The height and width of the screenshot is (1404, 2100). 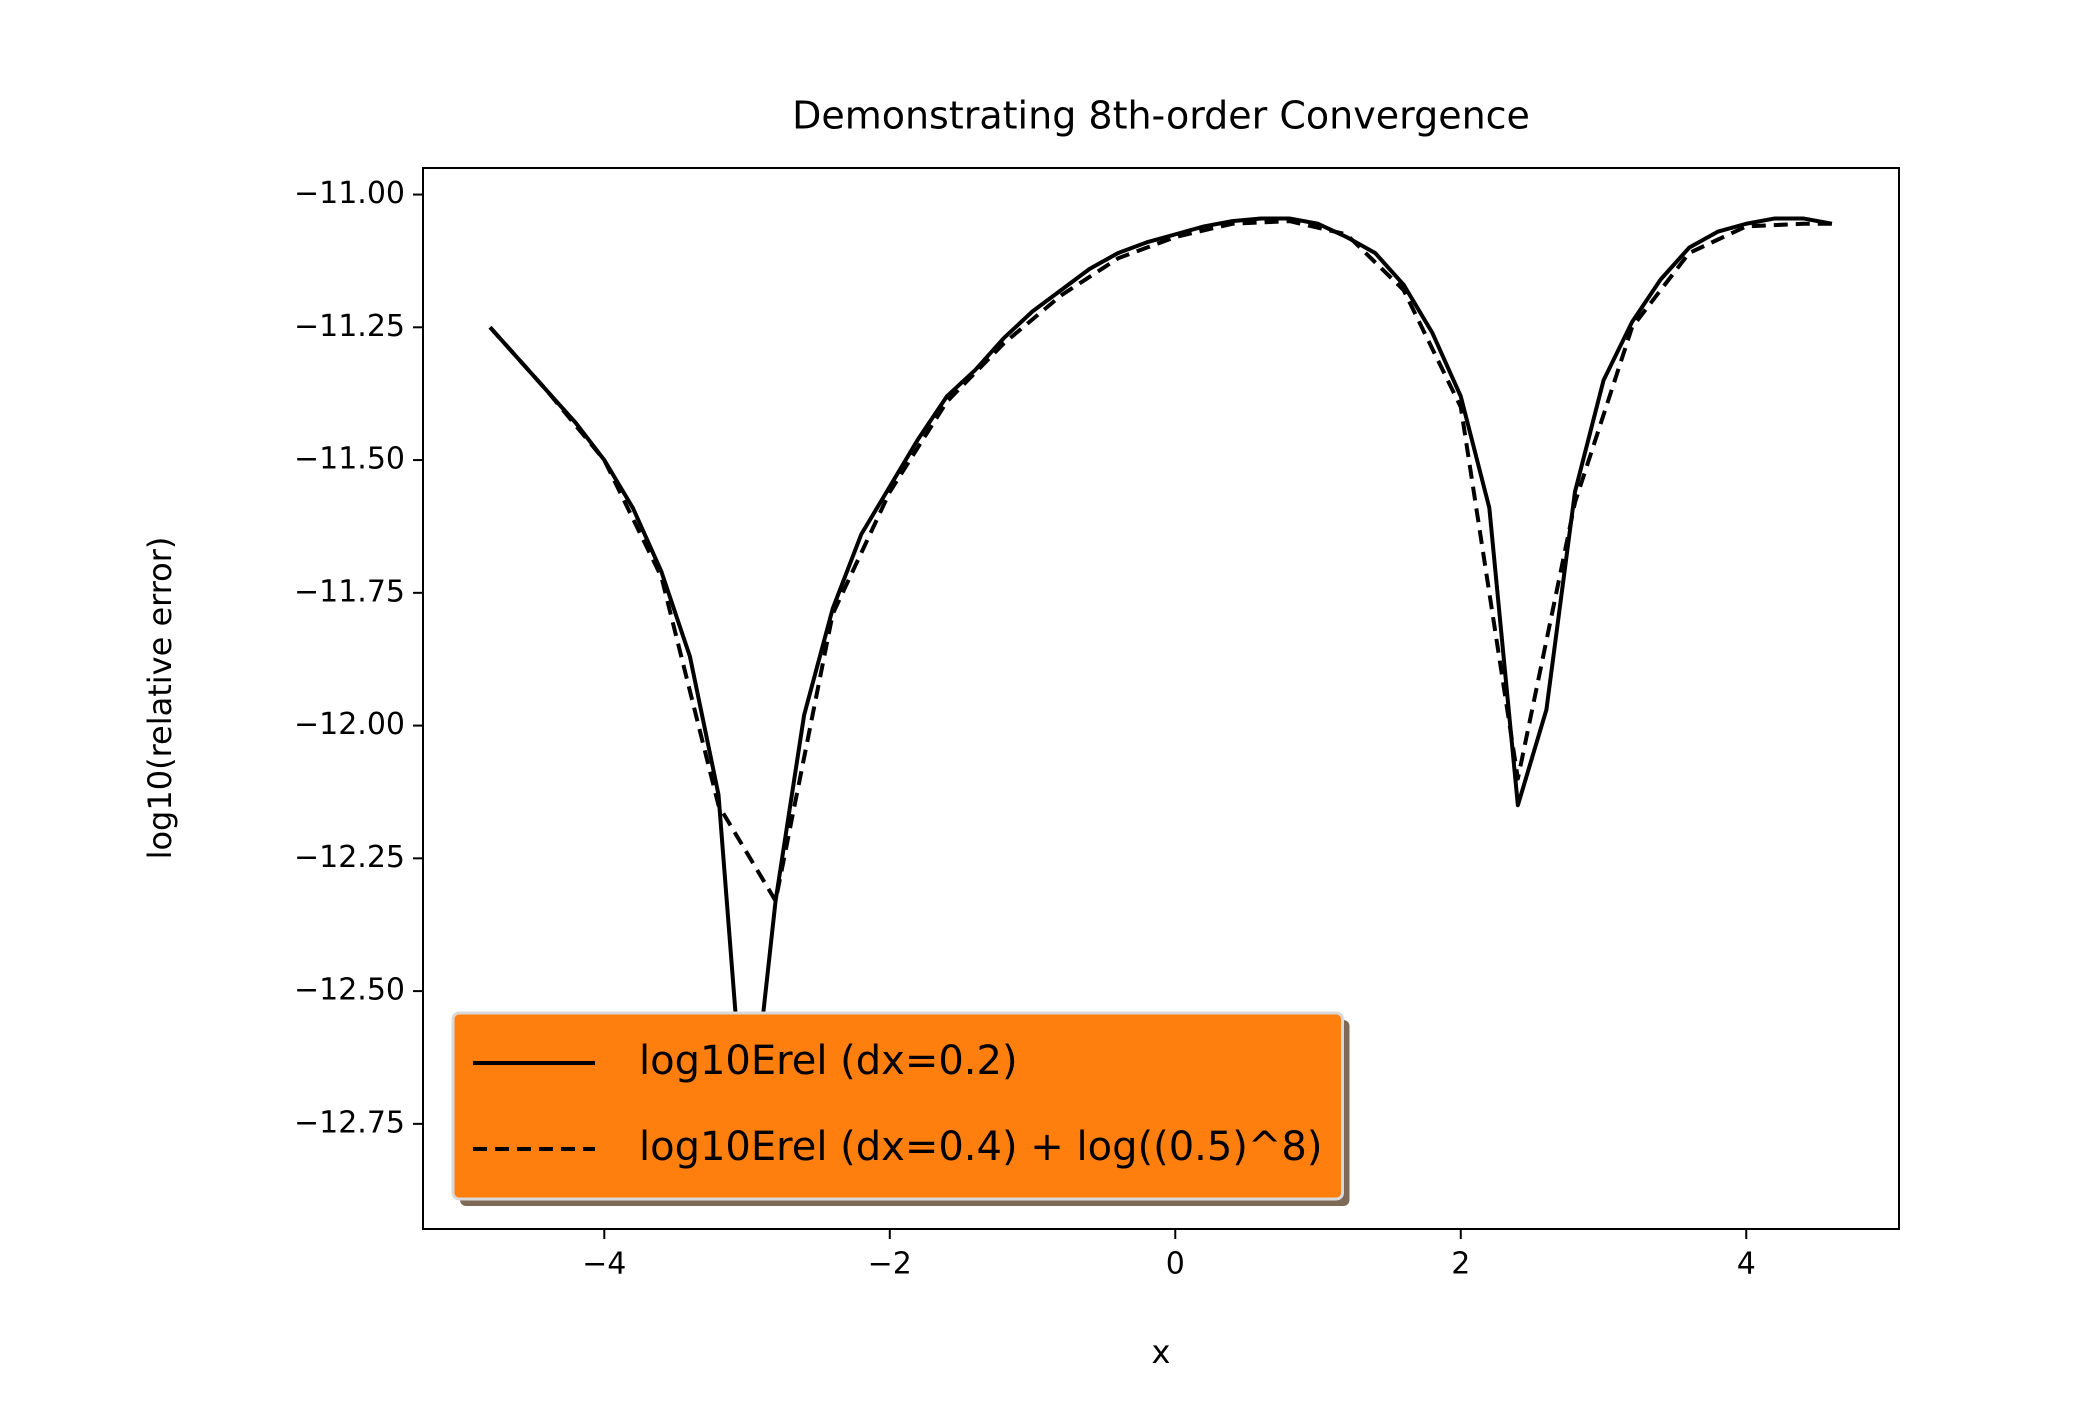 I want to click on y-tick-label: −12.50, so click(x=349, y=990).